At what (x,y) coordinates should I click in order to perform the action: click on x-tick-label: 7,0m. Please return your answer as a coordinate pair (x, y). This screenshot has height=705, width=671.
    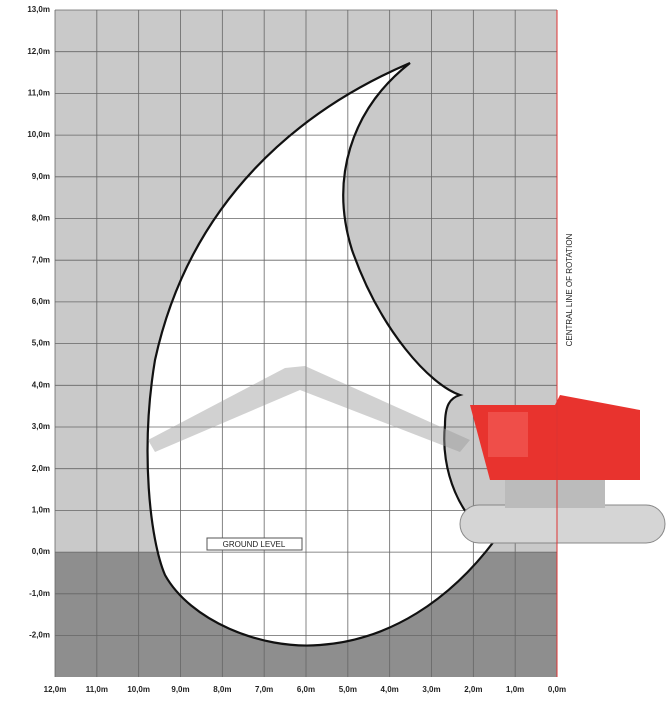
    Looking at the image, I should click on (264, 689).